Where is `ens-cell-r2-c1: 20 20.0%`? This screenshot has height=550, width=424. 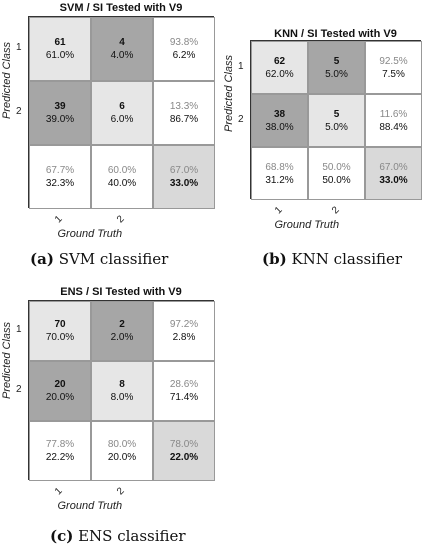 ens-cell-r2-c1: 20 20.0% is located at coordinates (60, 391).